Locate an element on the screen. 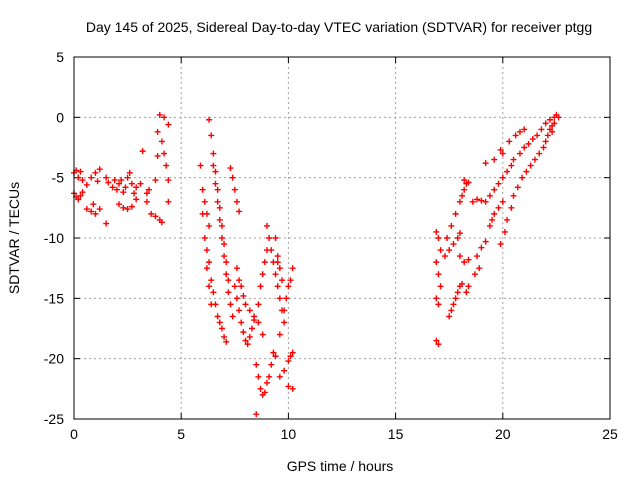 The width and height of the screenshot is (640, 480). y-tick-label: -15 is located at coordinates (54, 298).